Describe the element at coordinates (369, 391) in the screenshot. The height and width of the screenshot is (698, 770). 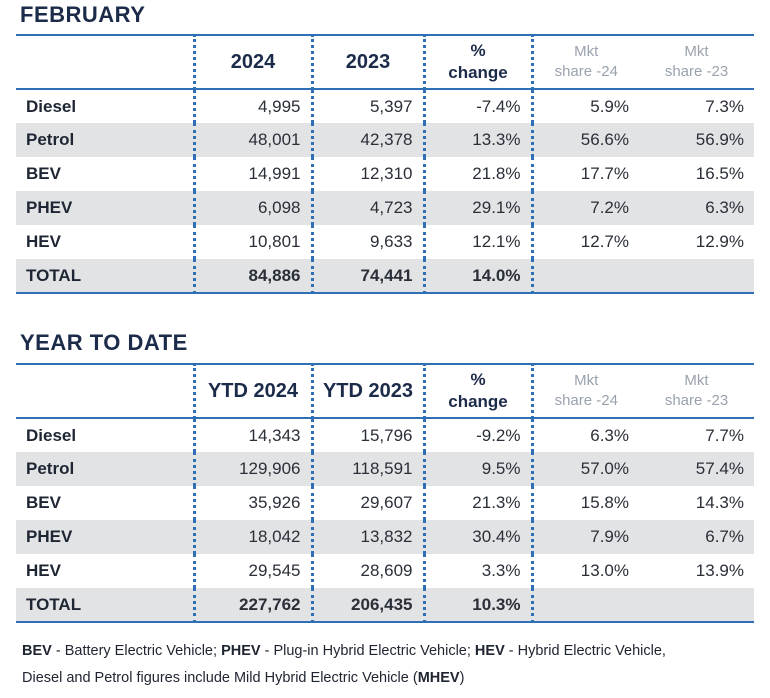
I see `header-year-2023: YTD 2023` at that location.